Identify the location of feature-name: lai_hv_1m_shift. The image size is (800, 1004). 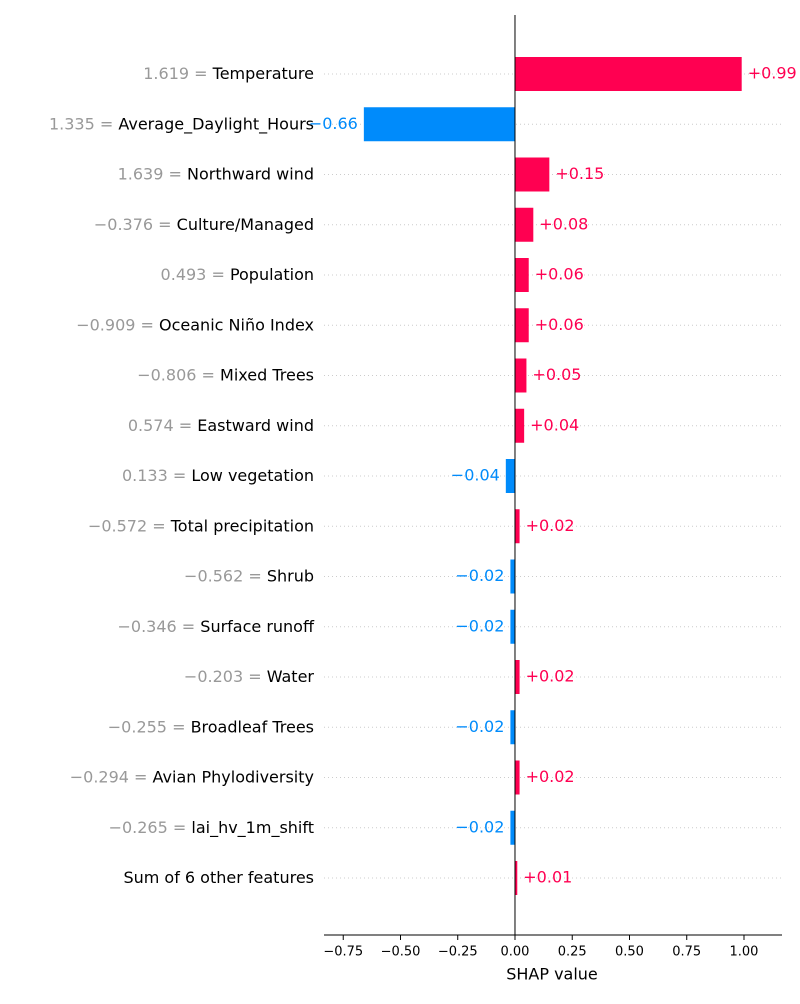
(252, 827).